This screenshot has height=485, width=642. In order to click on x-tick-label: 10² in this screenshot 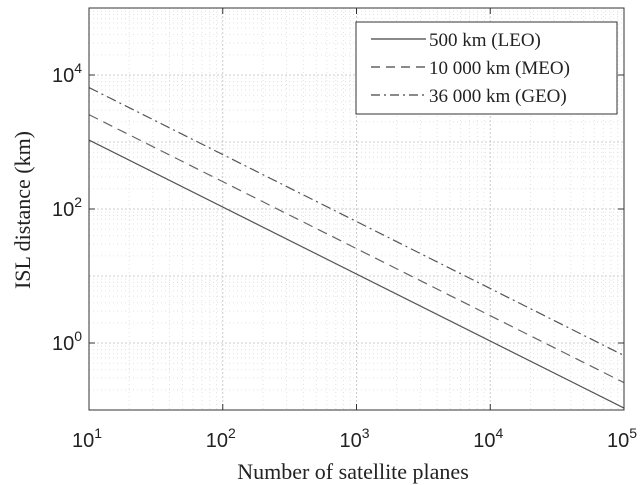, I will do `click(221, 438)`.